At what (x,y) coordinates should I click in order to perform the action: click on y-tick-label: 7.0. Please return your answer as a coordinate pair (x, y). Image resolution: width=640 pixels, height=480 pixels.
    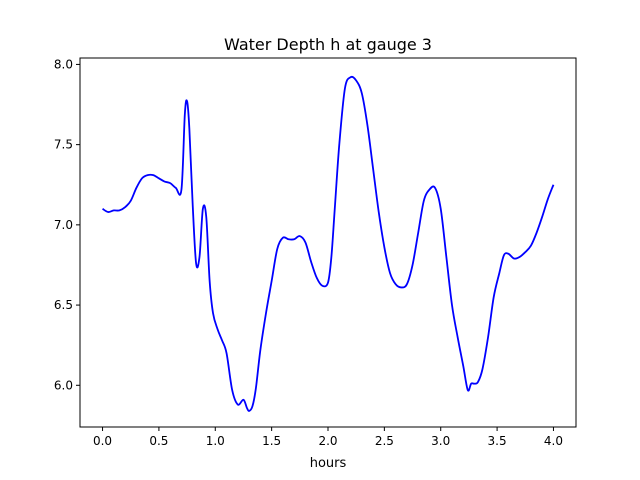
    Looking at the image, I should click on (63, 225).